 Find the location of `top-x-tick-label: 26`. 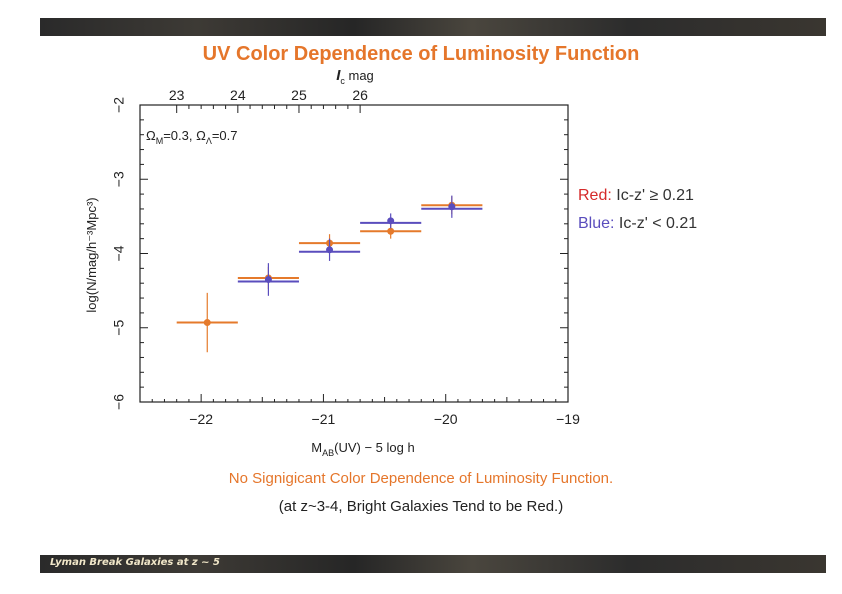

top-x-tick-label: 26 is located at coordinates (360, 95).